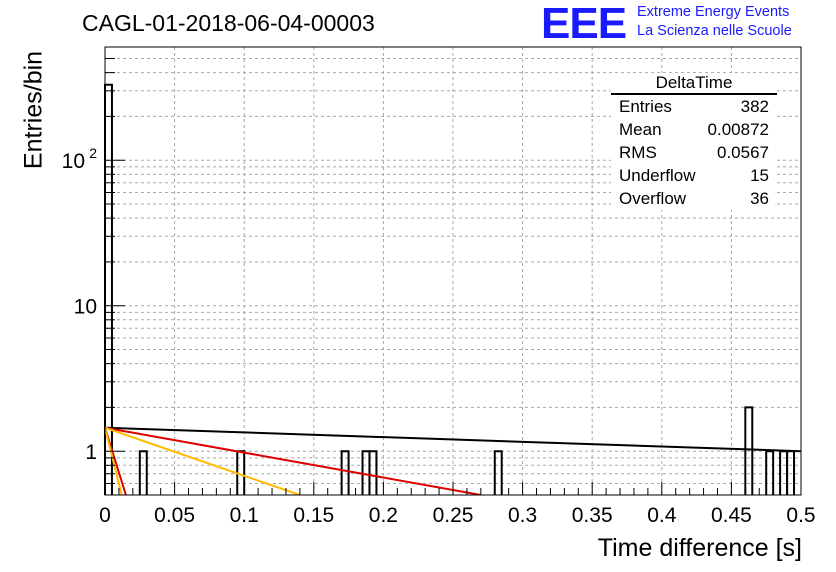 The image size is (836, 572). I want to click on stats-row: Underflow 15, so click(694, 175).